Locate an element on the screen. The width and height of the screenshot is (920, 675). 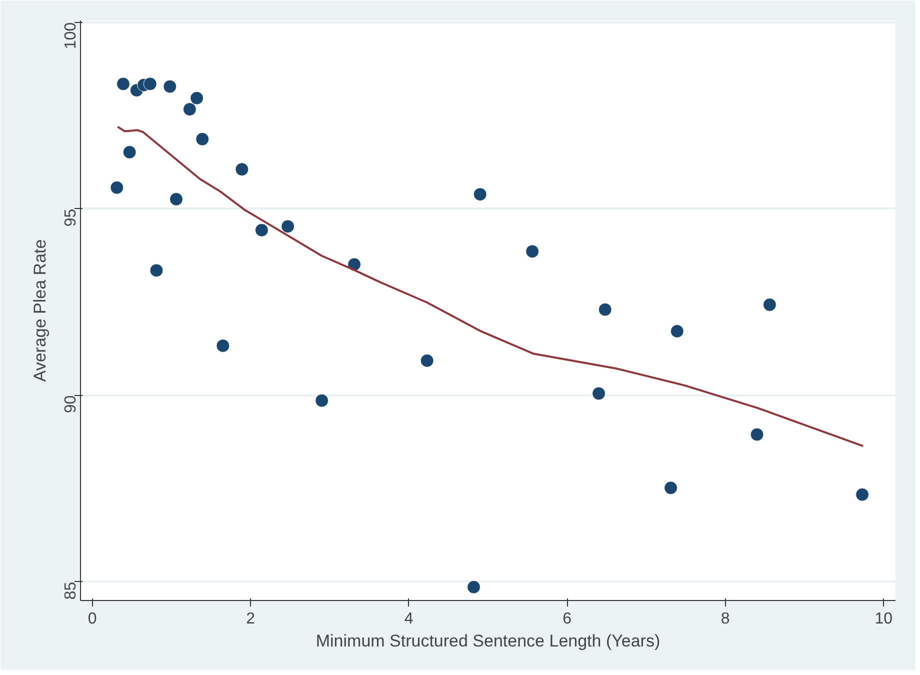
x-tick-label: 0 is located at coordinates (92, 619).